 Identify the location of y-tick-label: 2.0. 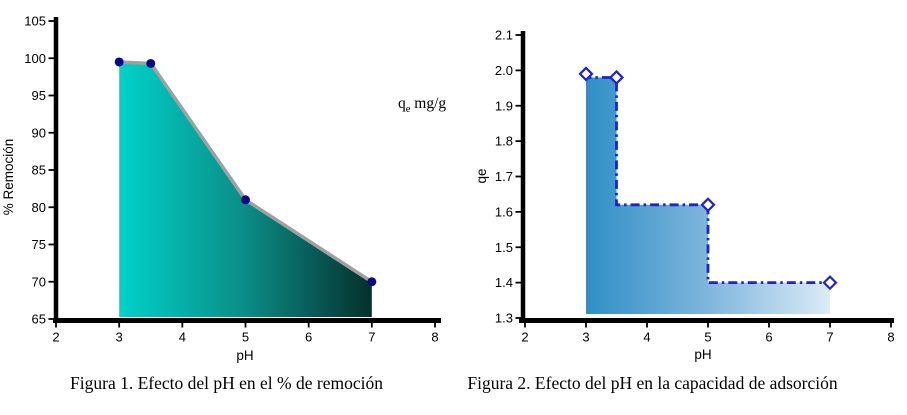
(504, 70).